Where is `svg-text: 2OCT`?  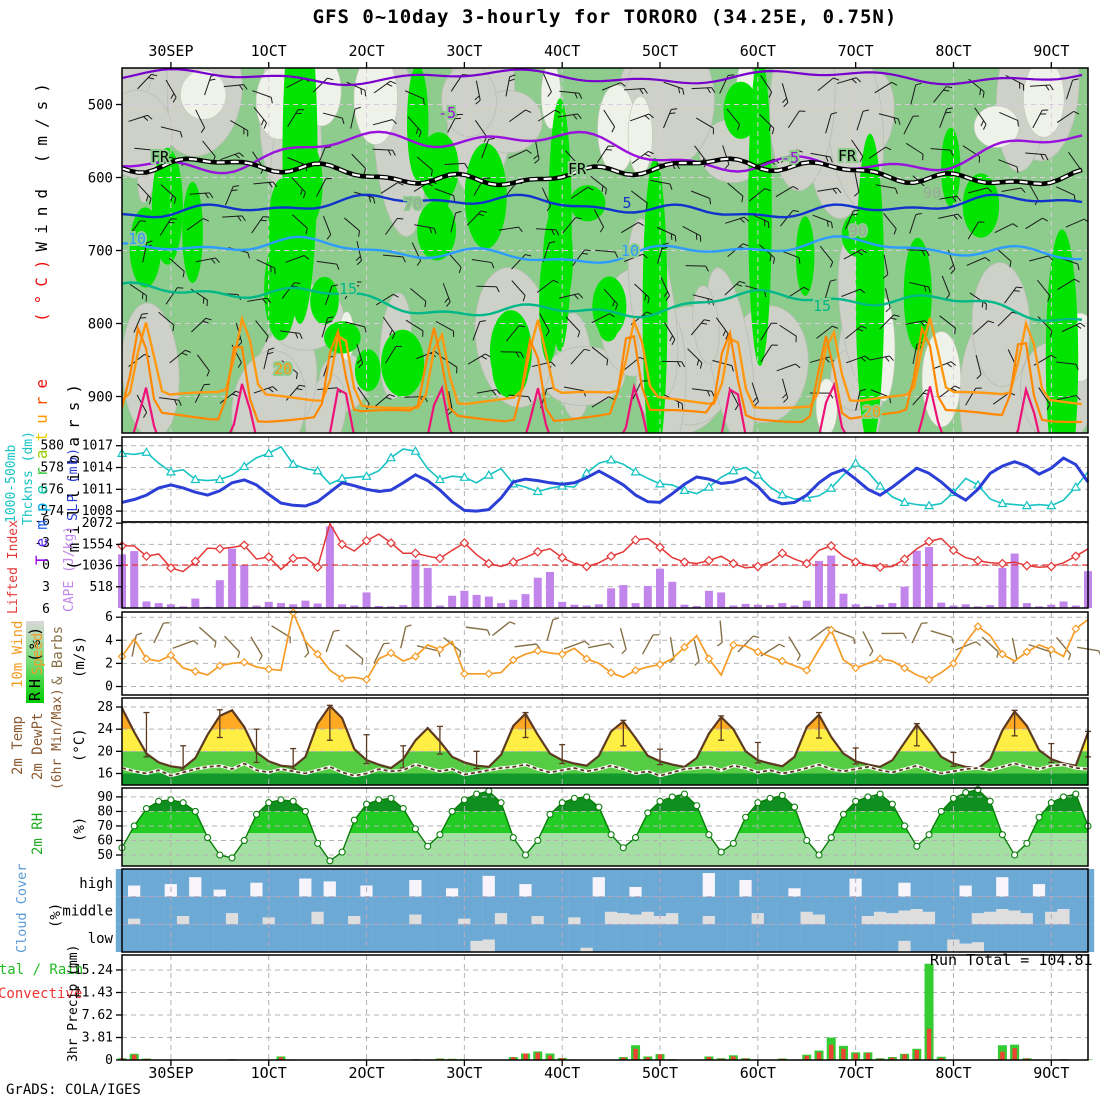 svg-text: 2OCT is located at coordinates (366, 1073).